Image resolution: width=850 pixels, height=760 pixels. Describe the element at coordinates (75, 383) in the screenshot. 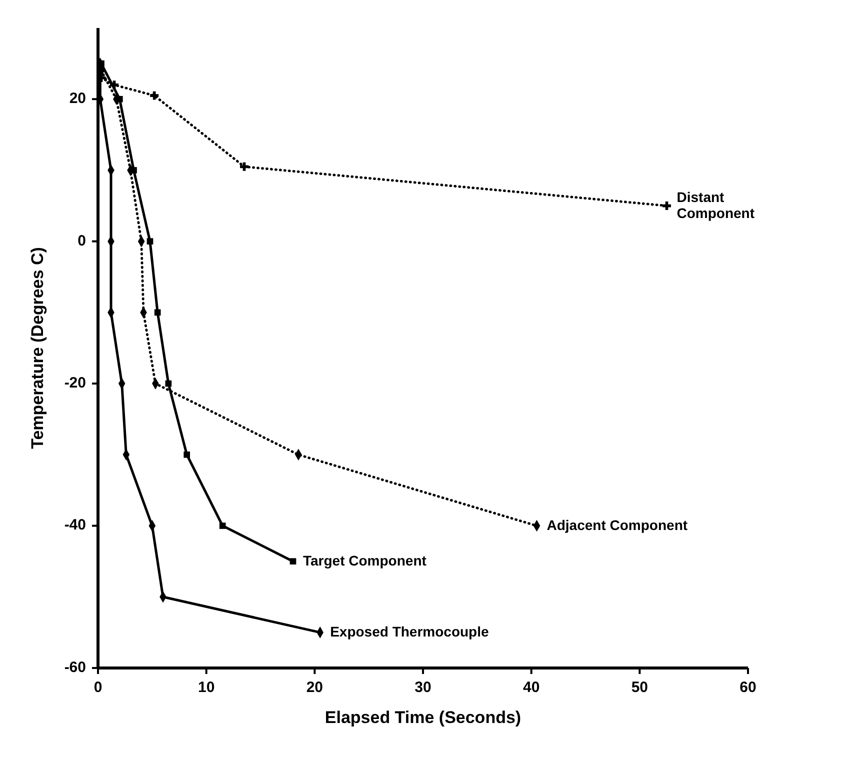

I see `y-tick-label: -20` at that location.